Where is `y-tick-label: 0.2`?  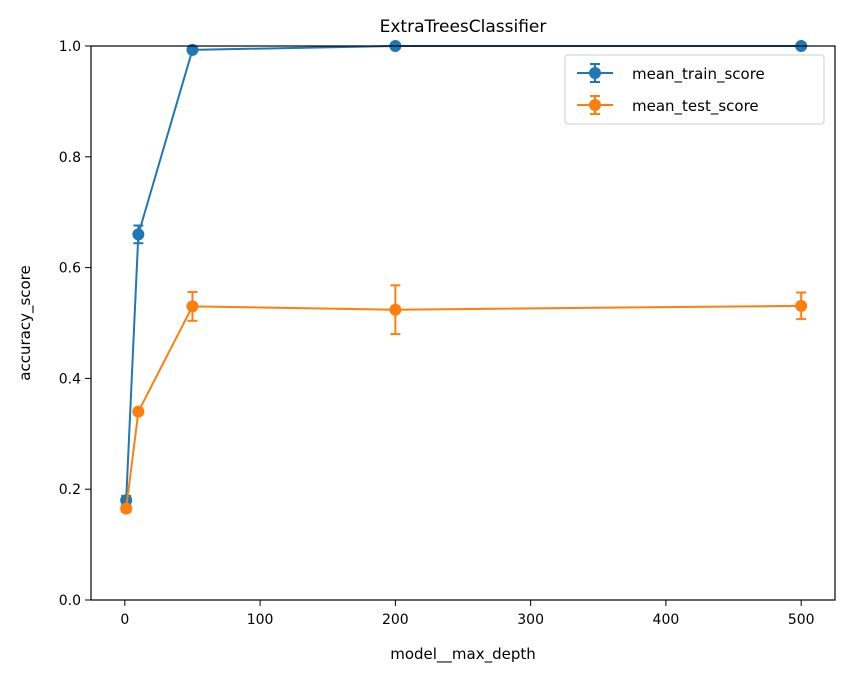 y-tick-label: 0.2 is located at coordinates (70, 490).